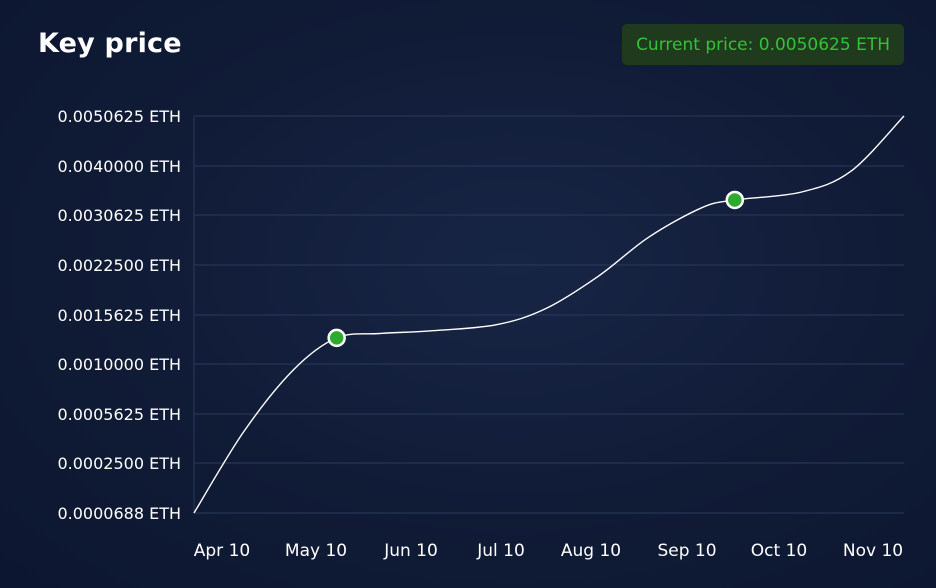  Describe the element at coordinates (536, 269) in the screenshot. I see `highlighted-points` at that location.